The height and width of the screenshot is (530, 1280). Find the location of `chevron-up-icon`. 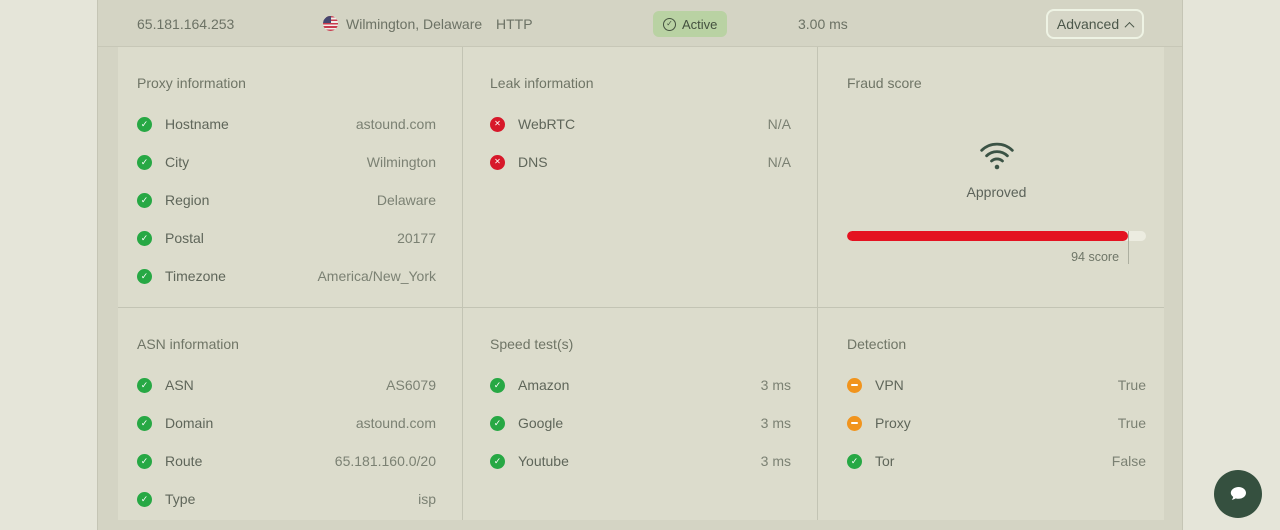

chevron-up-icon is located at coordinates (1129, 26).